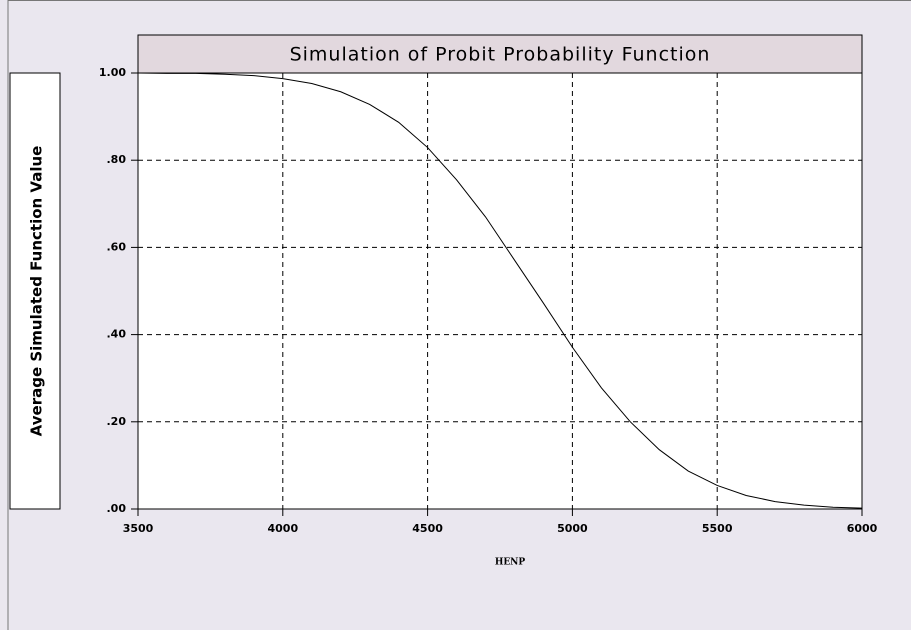 The width and height of the screenshot is (911, 630). I want to click on y-label-box, so click(35, 291).